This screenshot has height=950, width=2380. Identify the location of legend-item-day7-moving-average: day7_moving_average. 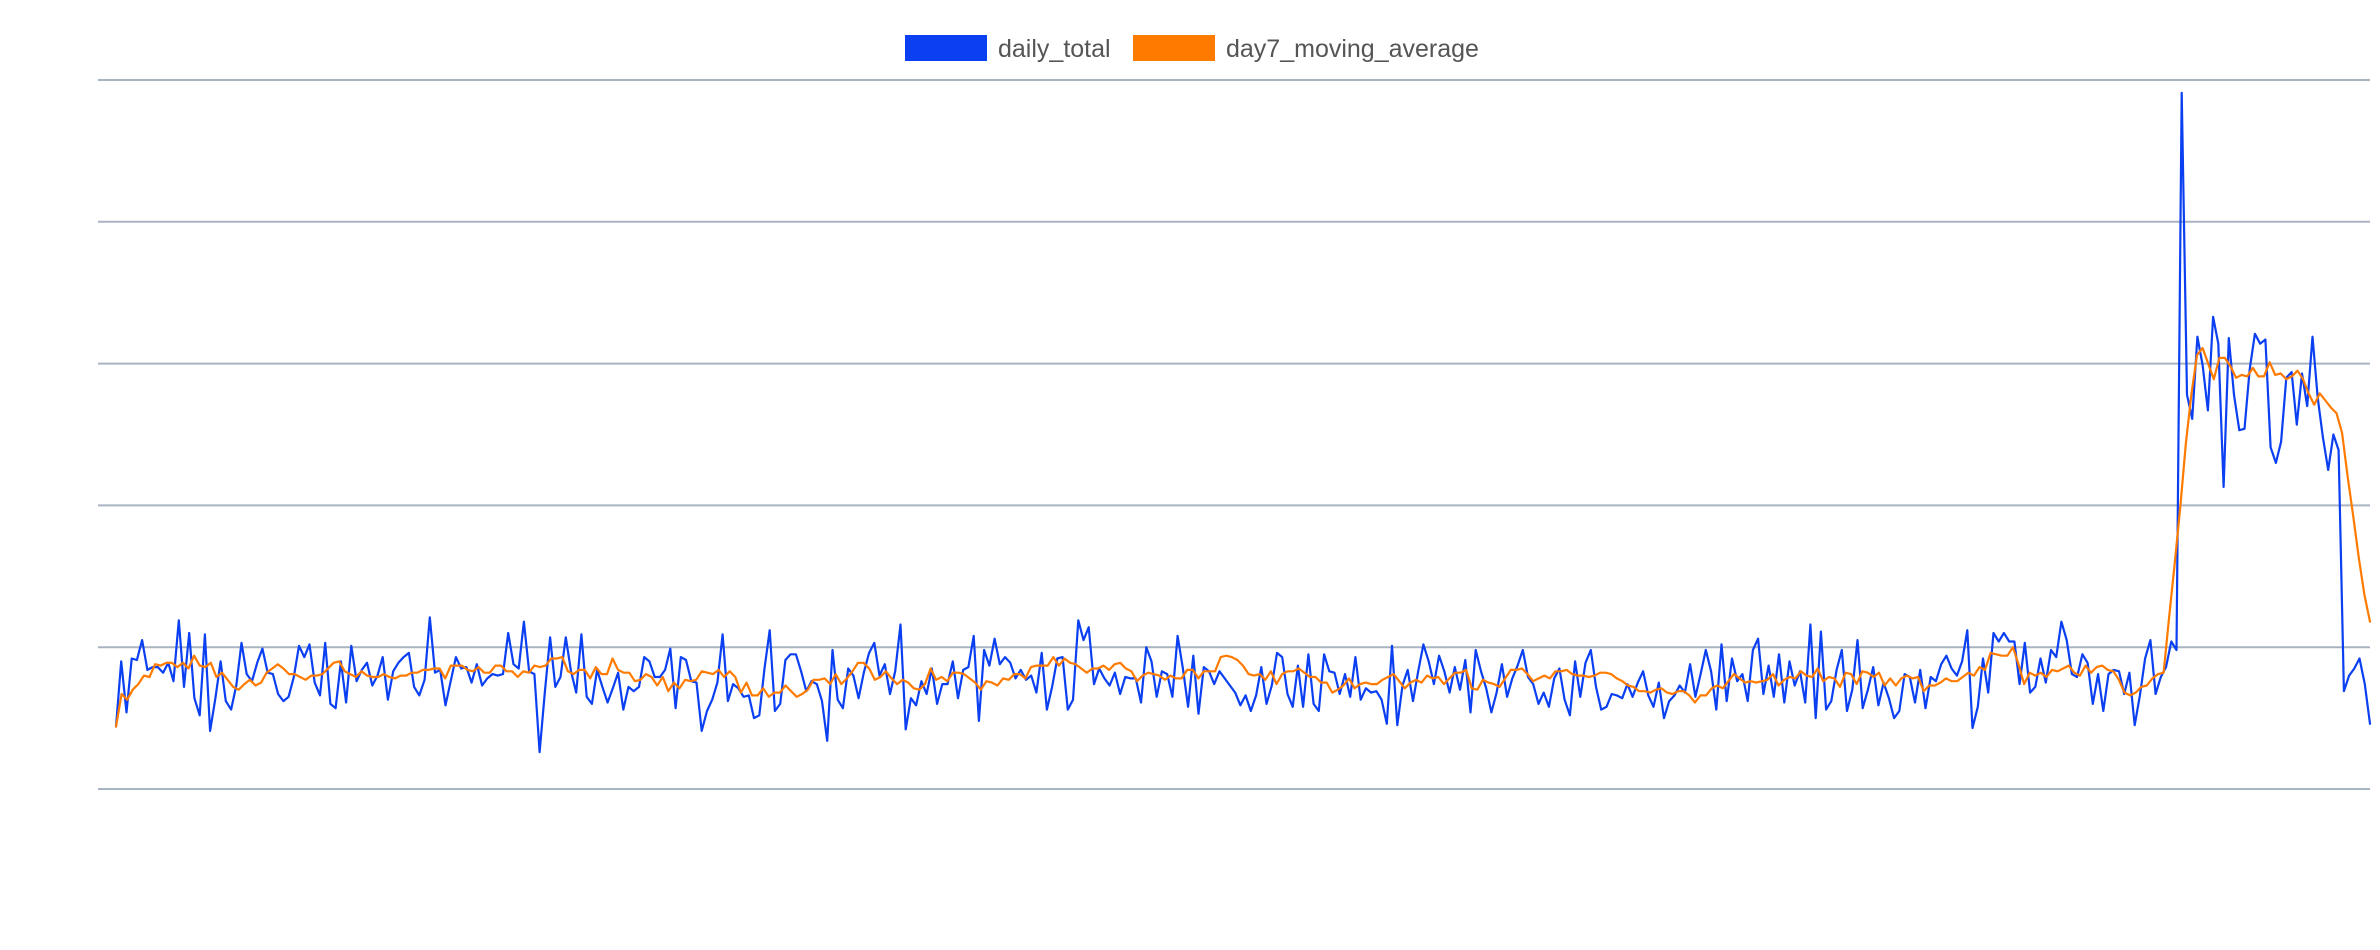
(1306, 49).